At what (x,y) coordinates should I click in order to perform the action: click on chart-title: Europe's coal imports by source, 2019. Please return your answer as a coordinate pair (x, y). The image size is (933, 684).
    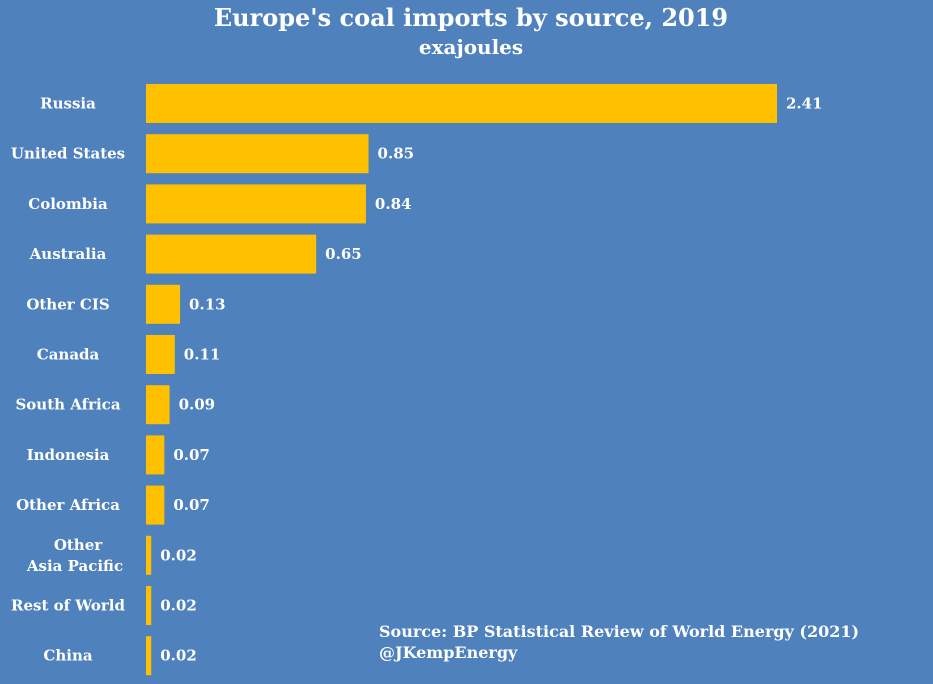
    Looking at the image, I should click on (471, 17).